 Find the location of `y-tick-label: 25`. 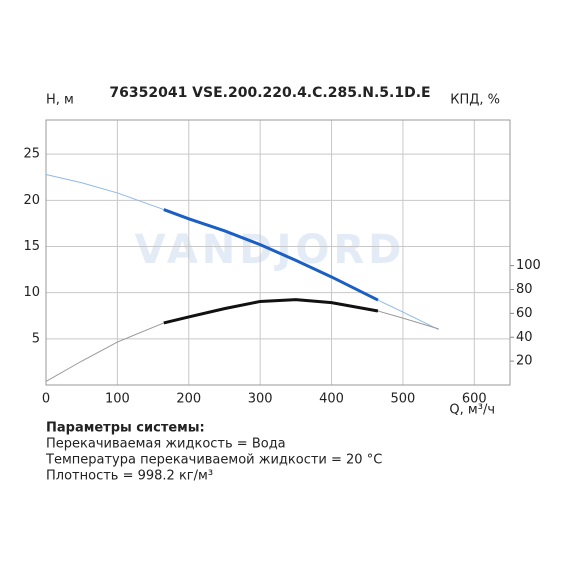

y-tick-label: 25 is located at coordinates (31, 154).